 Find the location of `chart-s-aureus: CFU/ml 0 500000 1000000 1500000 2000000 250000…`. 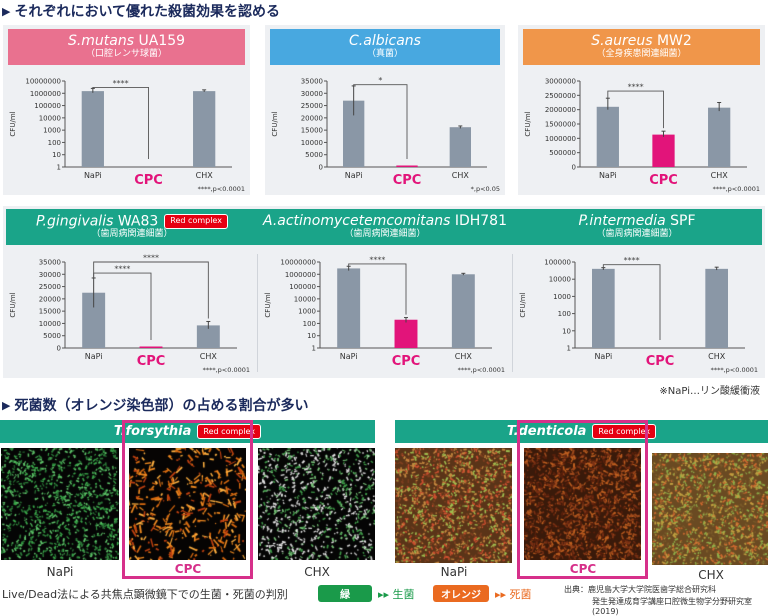

chart-s-aureus: CFU/ml 0 500000 1000000 1500000 2000000 250000… is located at coordinates (642, 136).